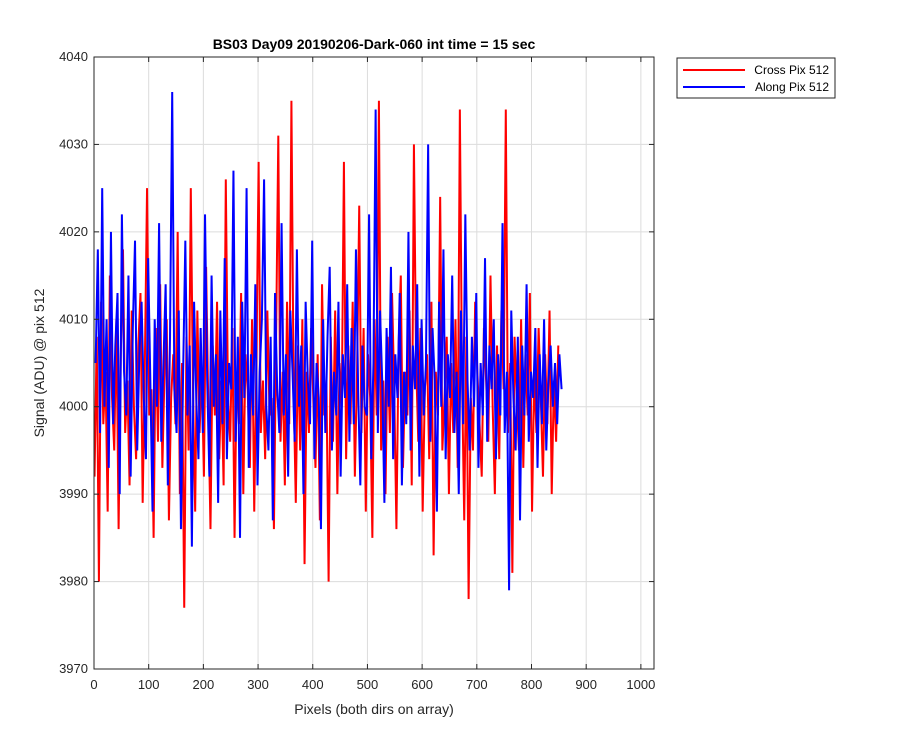 Image resolution: width=900 pixels, height=750 pixels. What do you see at coordinates (149, 684) in the screenshot?
I see `x-tick-label: 100` at bounding box center [149, 684].